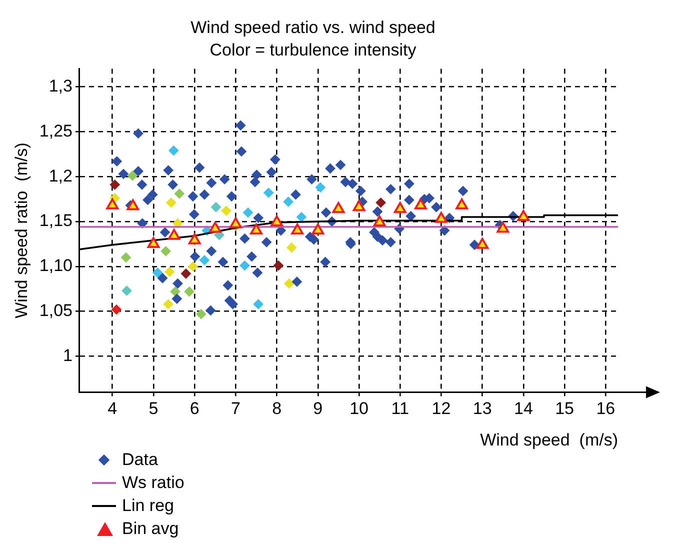  What do you see at coordinates (55, 130) in the screenshot?
I see `y-tick-label: 1,25` at bounding box center [55, 130].